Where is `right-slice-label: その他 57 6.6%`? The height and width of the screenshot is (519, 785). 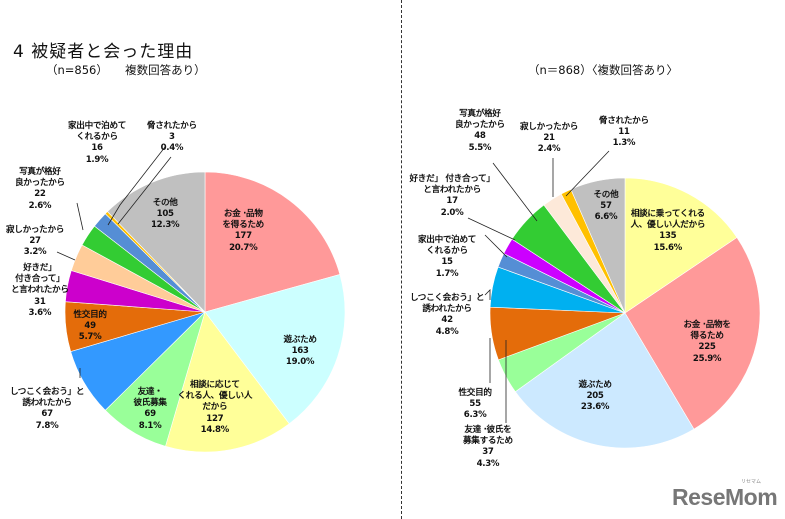 right-slice-label: その他 57 6.6% is located at coordinates (606, 206).